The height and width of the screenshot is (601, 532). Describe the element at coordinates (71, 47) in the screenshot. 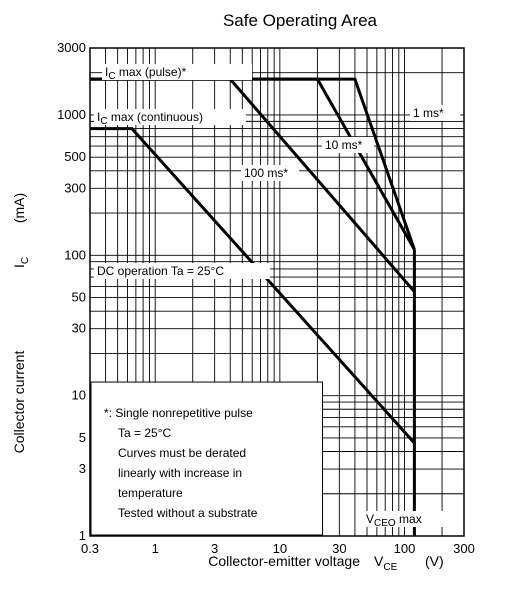

I see `y-tick-label: 3000` at that location.